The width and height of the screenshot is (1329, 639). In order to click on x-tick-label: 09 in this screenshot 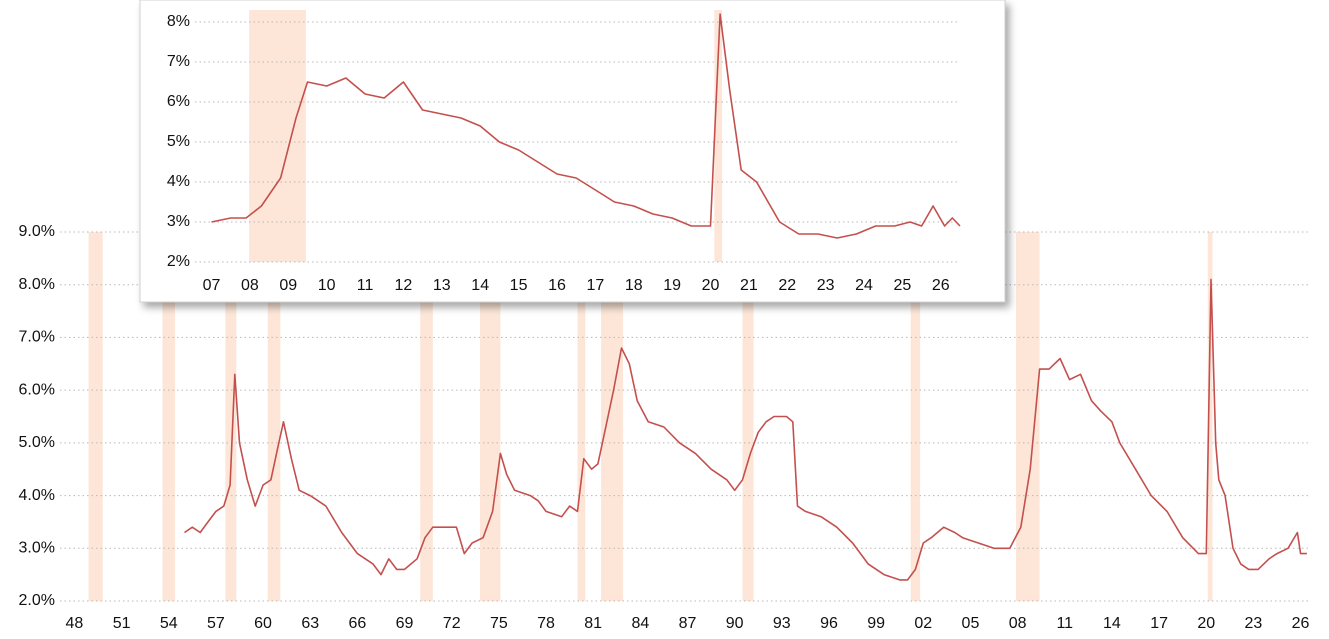, I will do `click(288, 285)`.